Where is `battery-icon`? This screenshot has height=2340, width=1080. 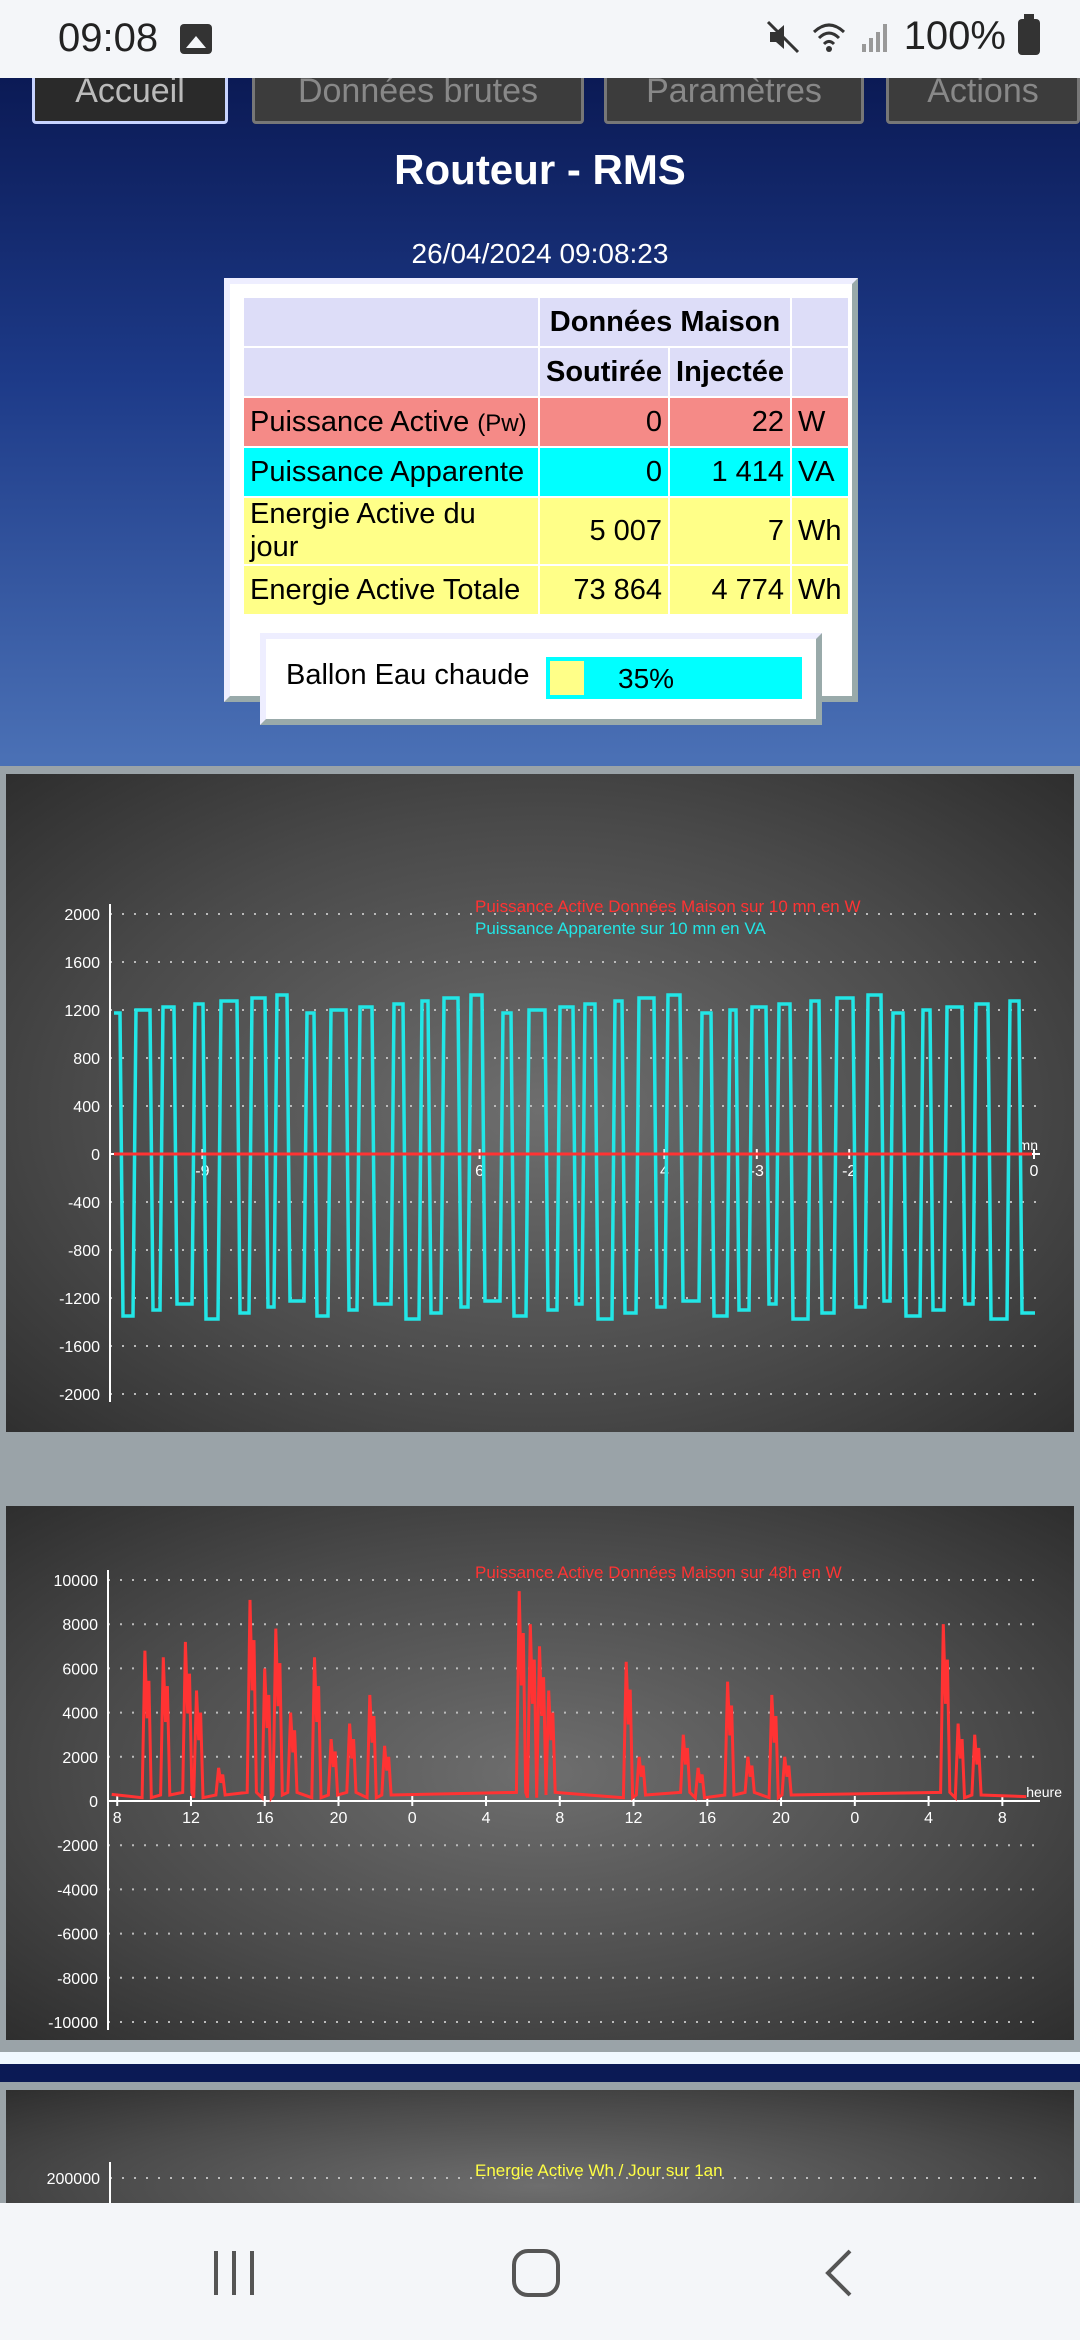 battery-icon is located at coordinates (1029, 34).